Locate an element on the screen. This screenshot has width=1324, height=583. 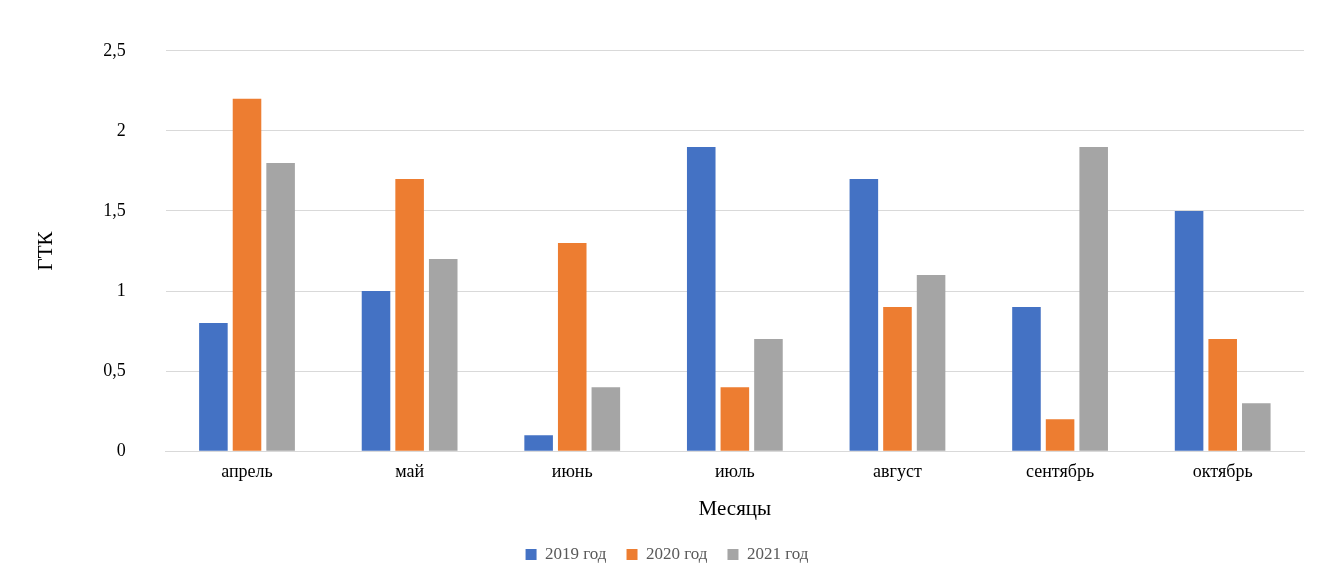
y-tick-label: 0,5 is located at coordinates (114, 369).